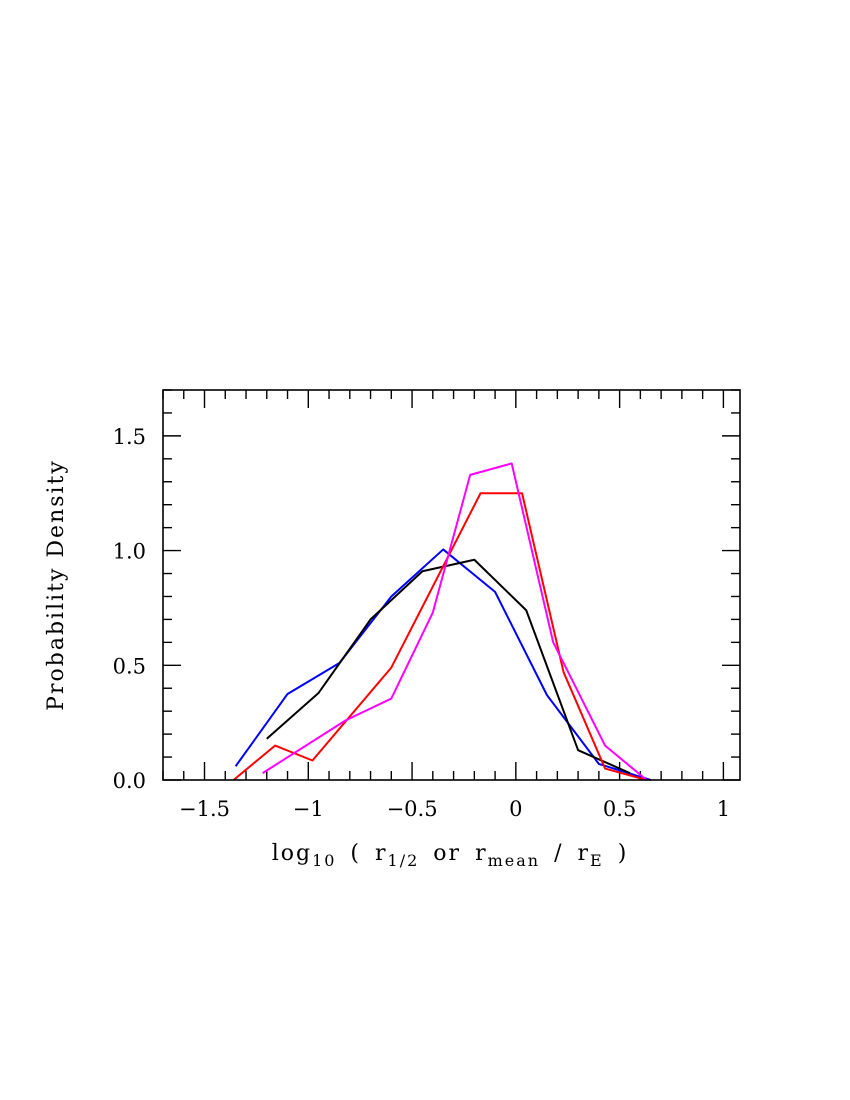 Image resolution: width=850 pixels, height=1100 pixels. I want to click on x-title-log: log, so click(292, 853).